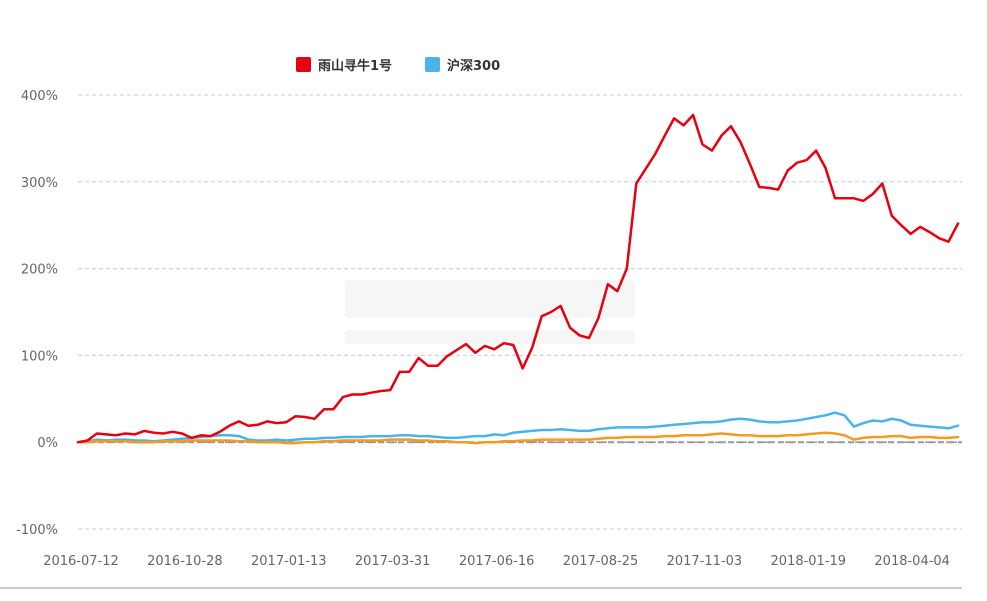 This screenshot has height=601, width=987. Describe the element at coordinates (39, 356) in the screenshot. I see `y-tick-label: 100%` at that location.